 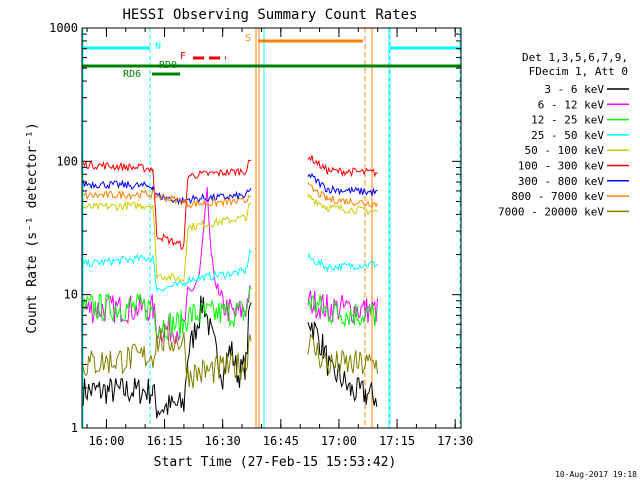 What do you see at coordinates (561, 166) in the screenshot?
I see `legend-entry-label: 100 - 300 keV` at bounding box center [561, 166].